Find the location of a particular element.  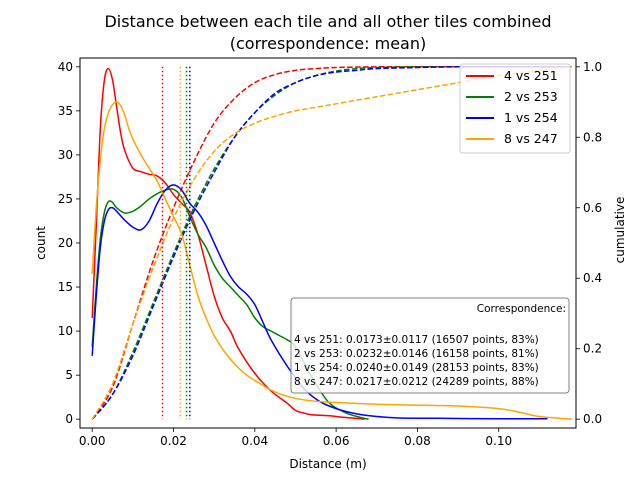

y2-tick-label: 1.0 is located at coordinates (592, 67).